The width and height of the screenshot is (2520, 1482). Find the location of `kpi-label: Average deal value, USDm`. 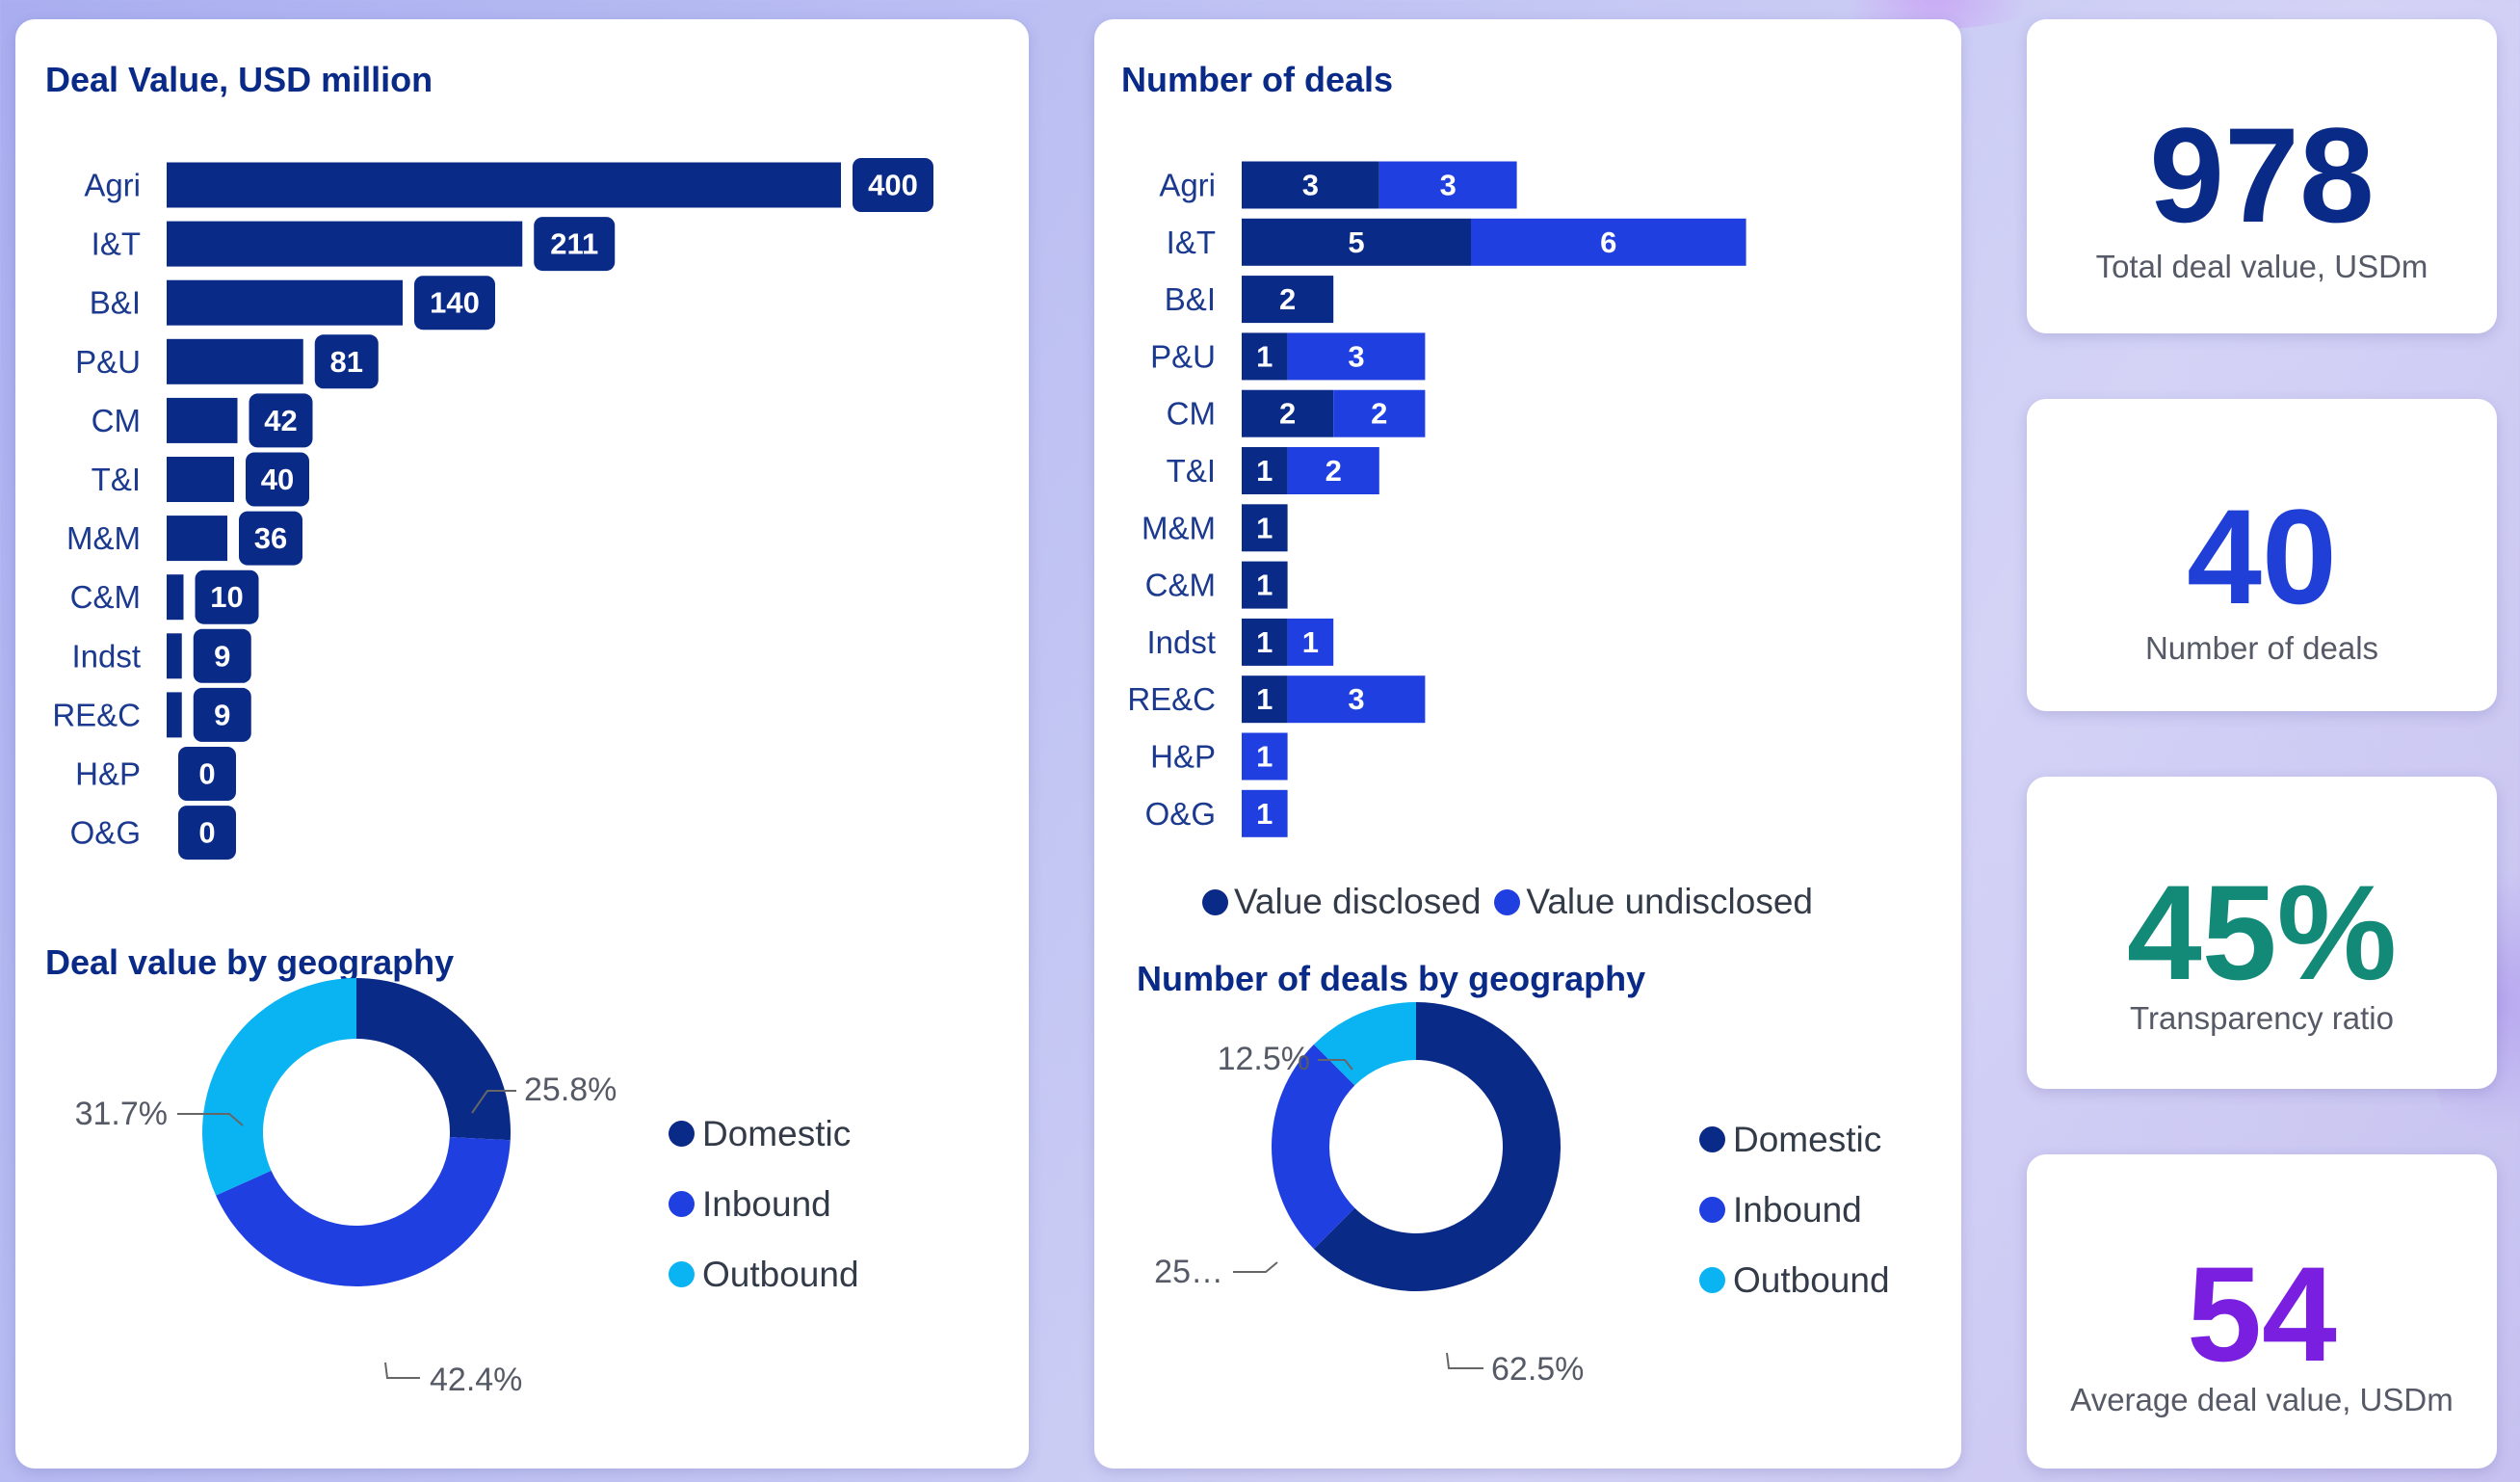

kpi-label: Average deal value, USDm is located at coordinates (2262, 1399).